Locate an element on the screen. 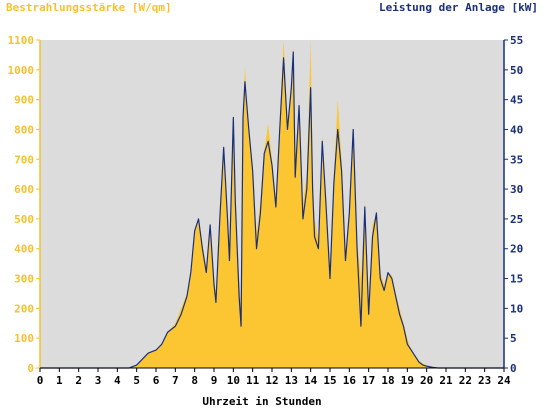  x-tick-label: 11 is located at coordinates (253, 380).